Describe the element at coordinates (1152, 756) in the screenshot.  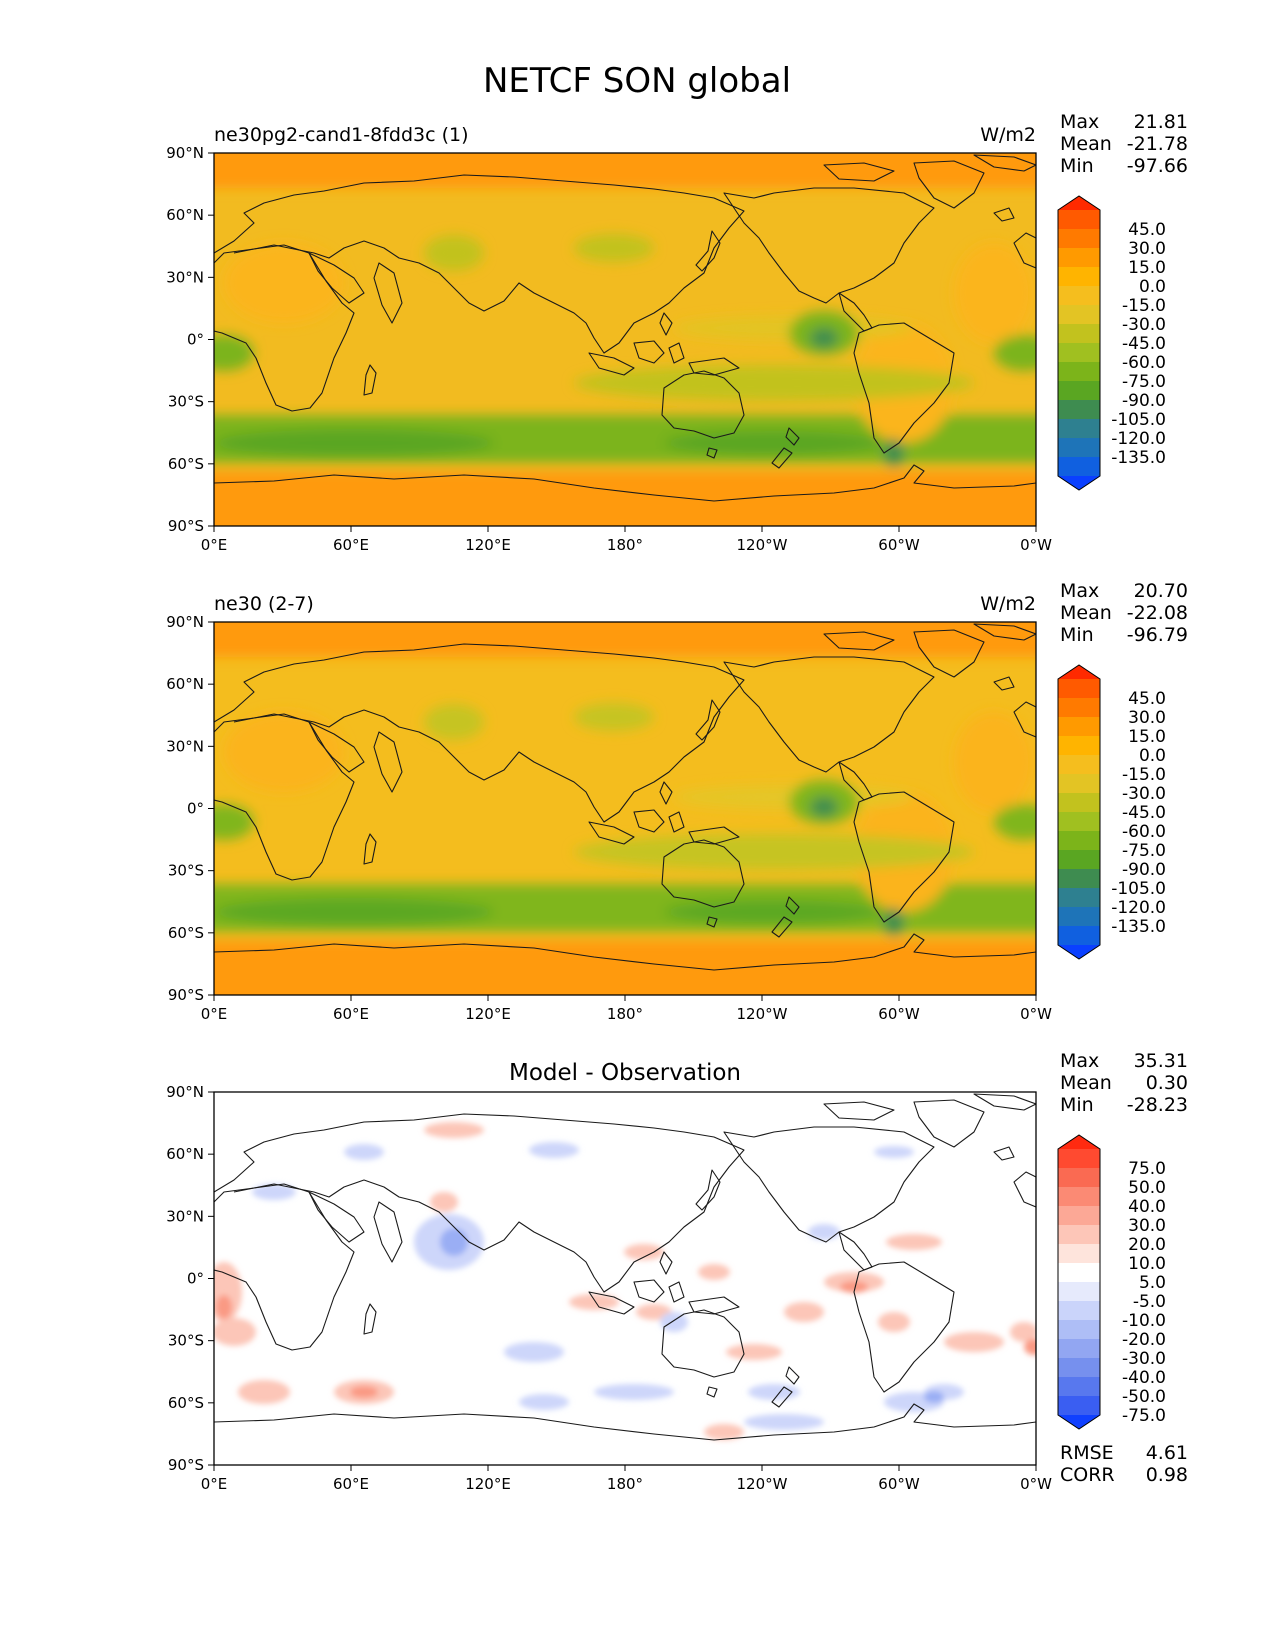
I see `colorbar-tick-label: 0.0` at that location.